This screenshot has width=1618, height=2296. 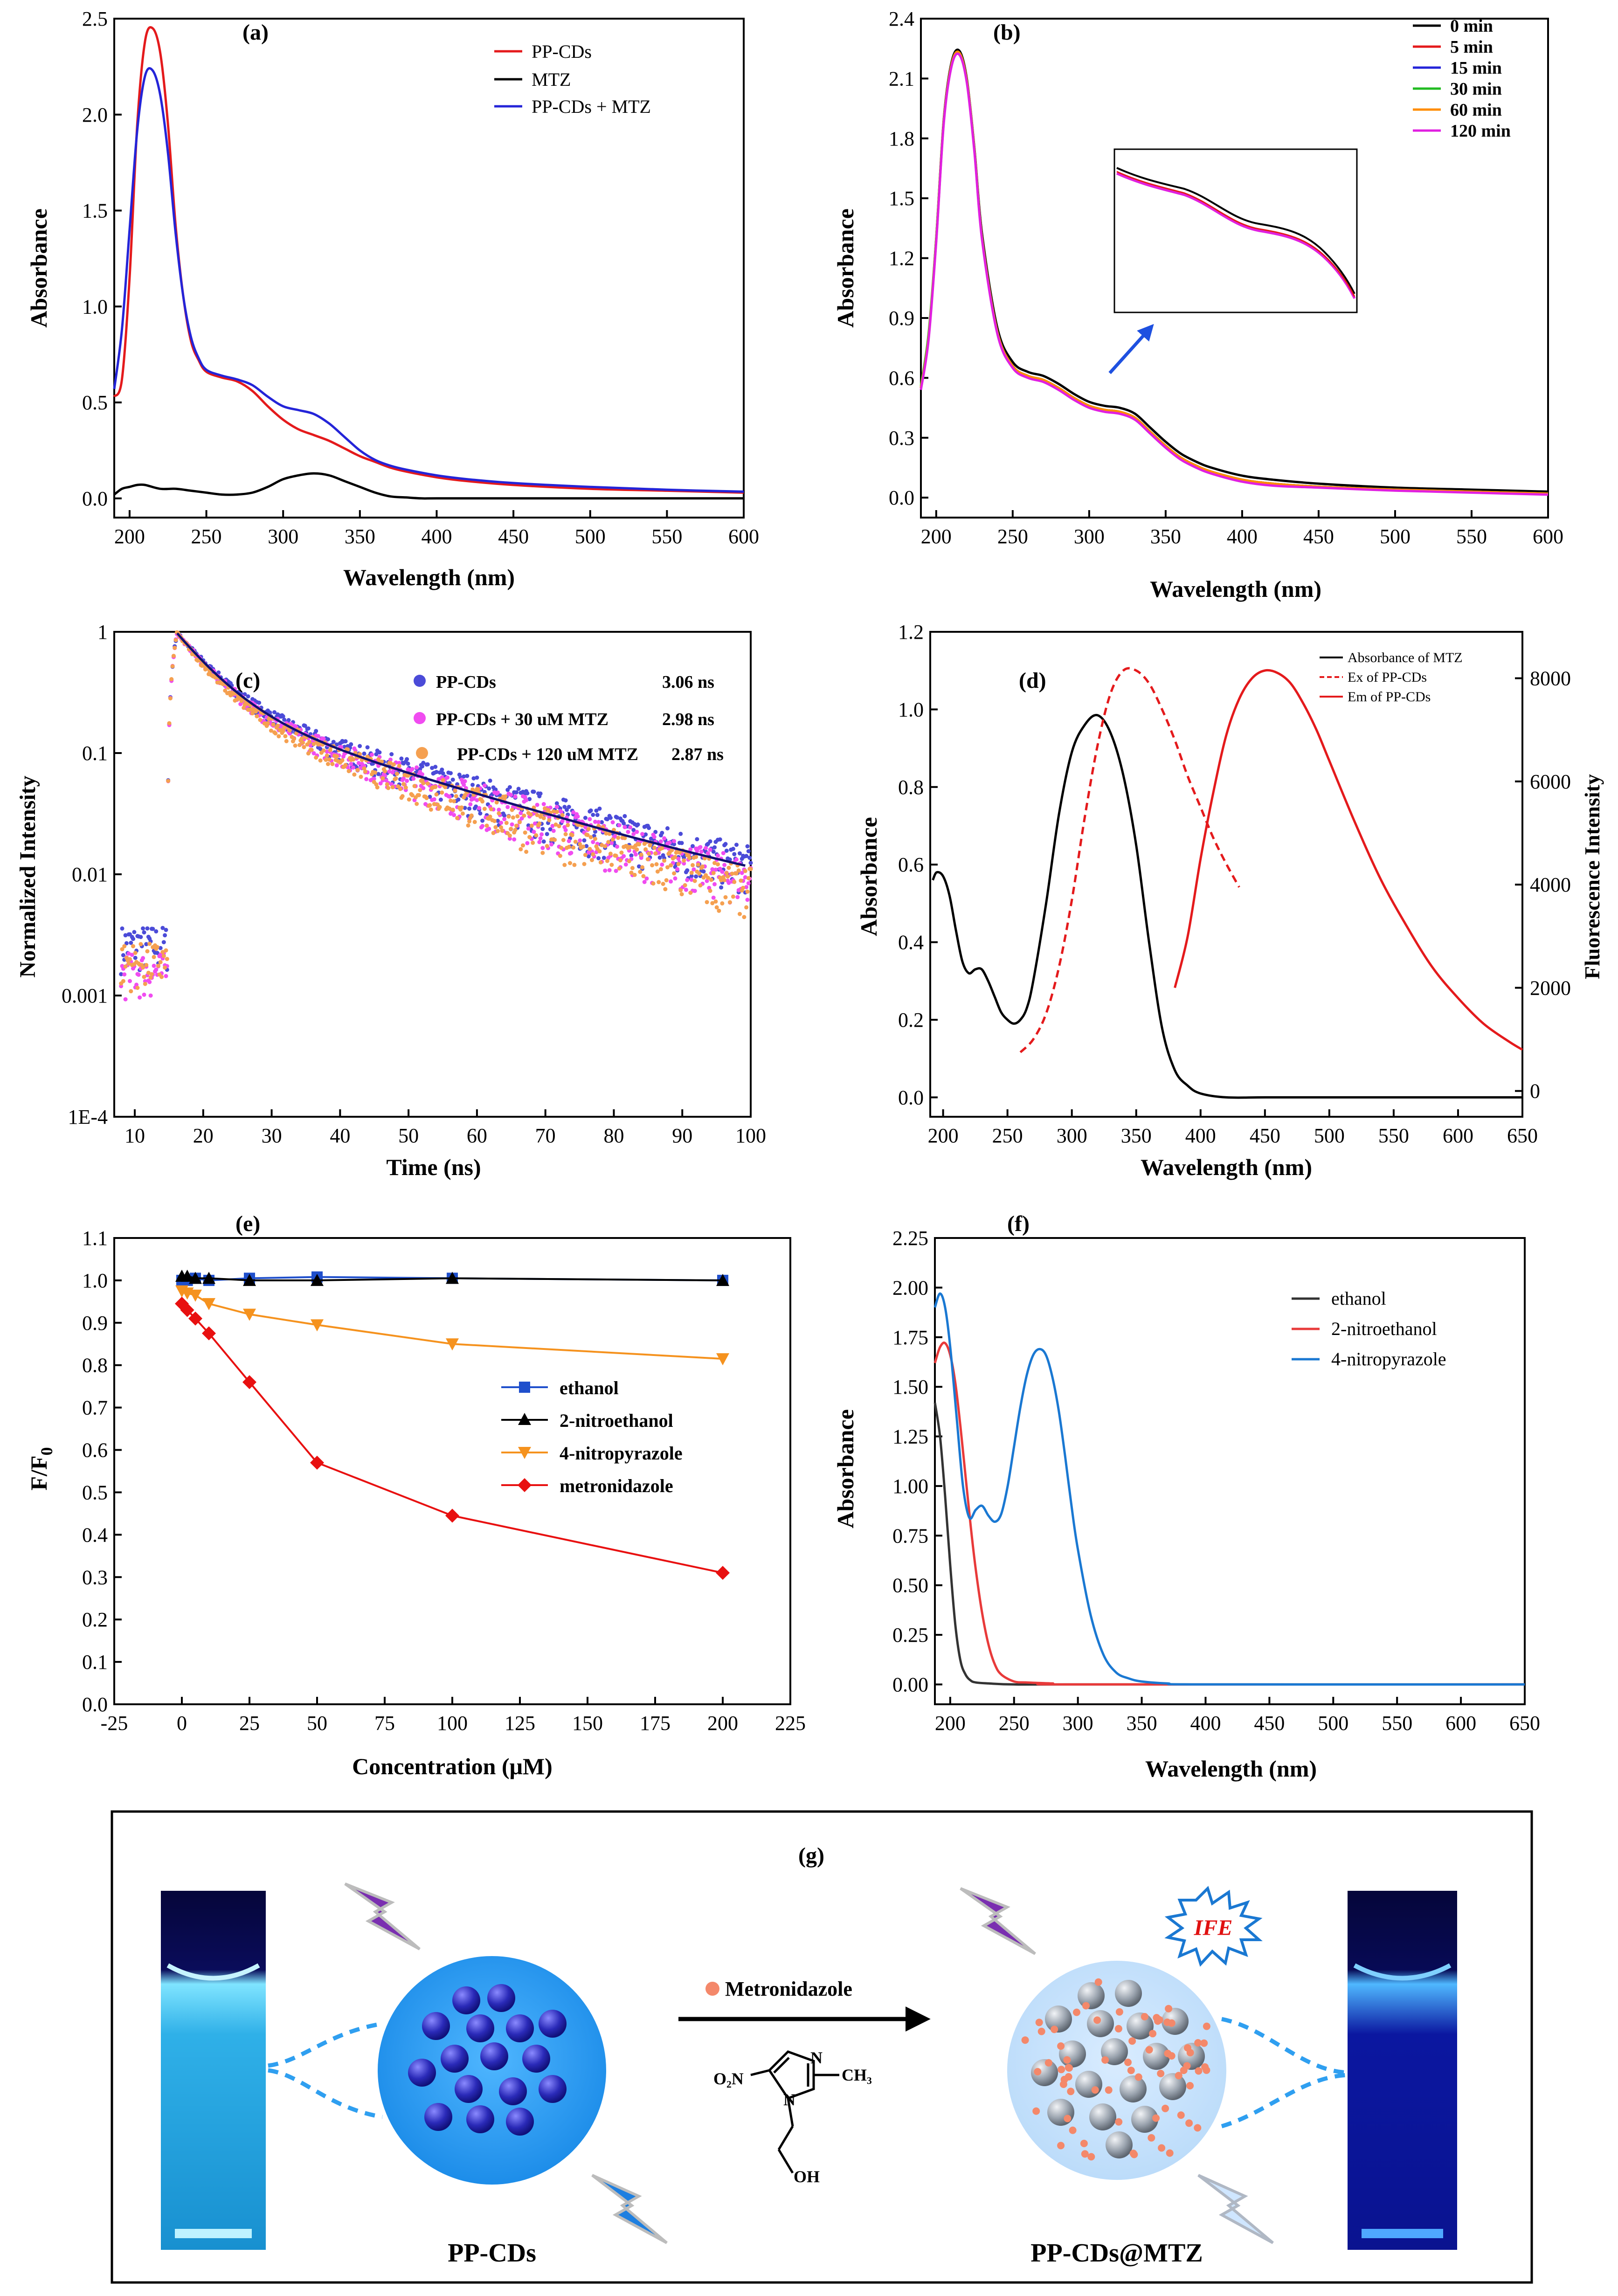 What do you see at coordinates (1471, 536) in the screenshot?
I see `x-tick-label: 550` at bounding box center [1471, 536].